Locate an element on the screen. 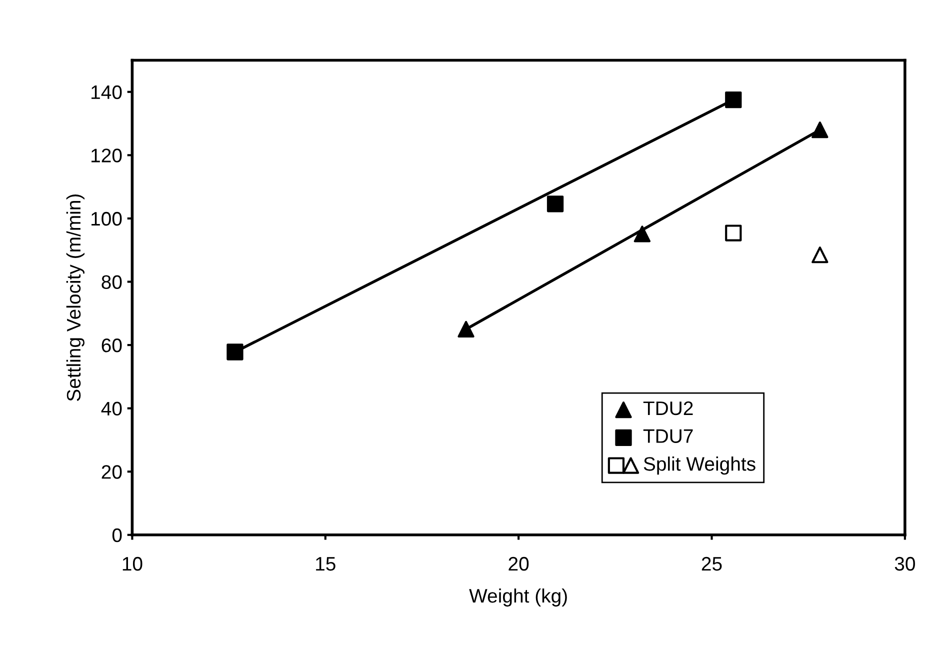  y-axis-title: Settling Velocity (m/min) is located at coordinates (75, 297).